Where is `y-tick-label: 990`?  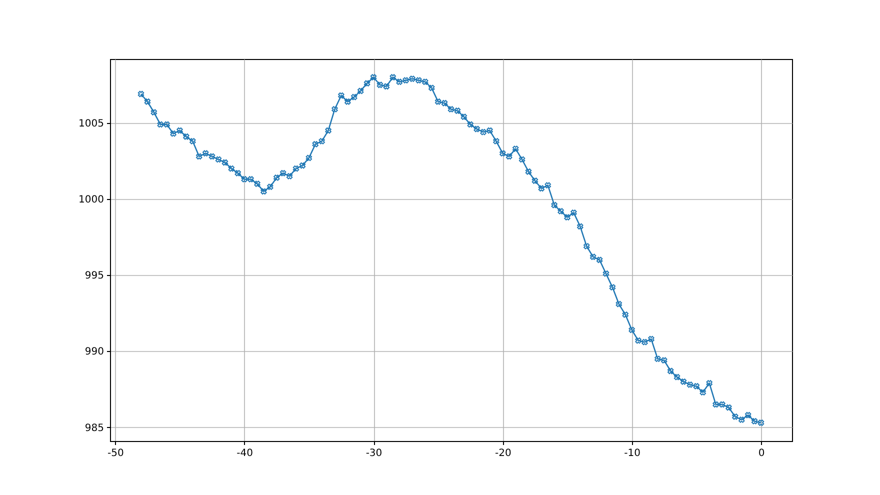 y-tick-label: 990 is located at coordinates (94, 352).